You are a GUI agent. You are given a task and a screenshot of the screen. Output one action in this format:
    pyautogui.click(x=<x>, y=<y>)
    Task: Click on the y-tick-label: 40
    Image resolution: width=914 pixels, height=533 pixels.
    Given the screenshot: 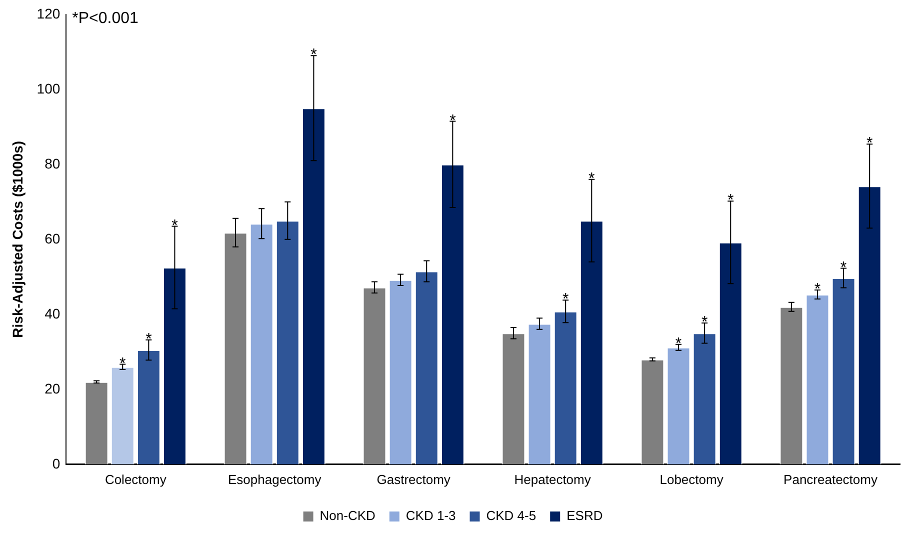 What is the action you would take?
    pyautogui.click(x=52, y=313)
    